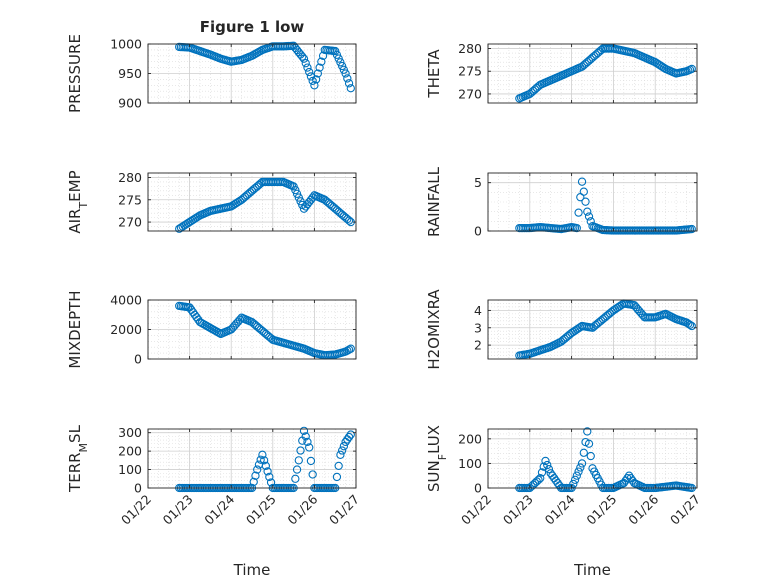 The width and height of the screenshot is (778, 583). What do you see at coordinates (691, 69) in the screenshot?
I see `panel-2-marker` at bounding box center [691, 69].